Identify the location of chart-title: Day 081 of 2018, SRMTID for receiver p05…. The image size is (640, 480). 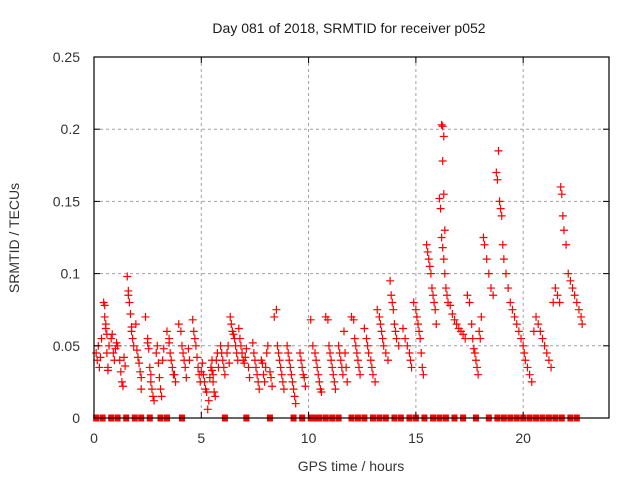
(348, 28).